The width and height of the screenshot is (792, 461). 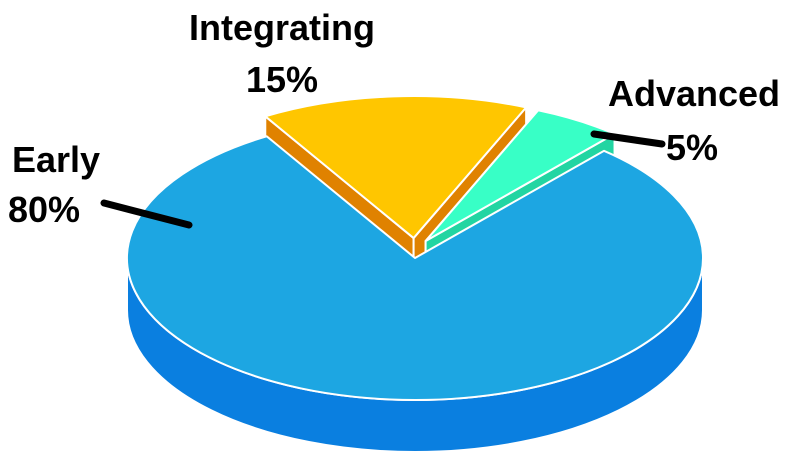 I want to click on leader-line-advanced, so click(x=628, y=139).